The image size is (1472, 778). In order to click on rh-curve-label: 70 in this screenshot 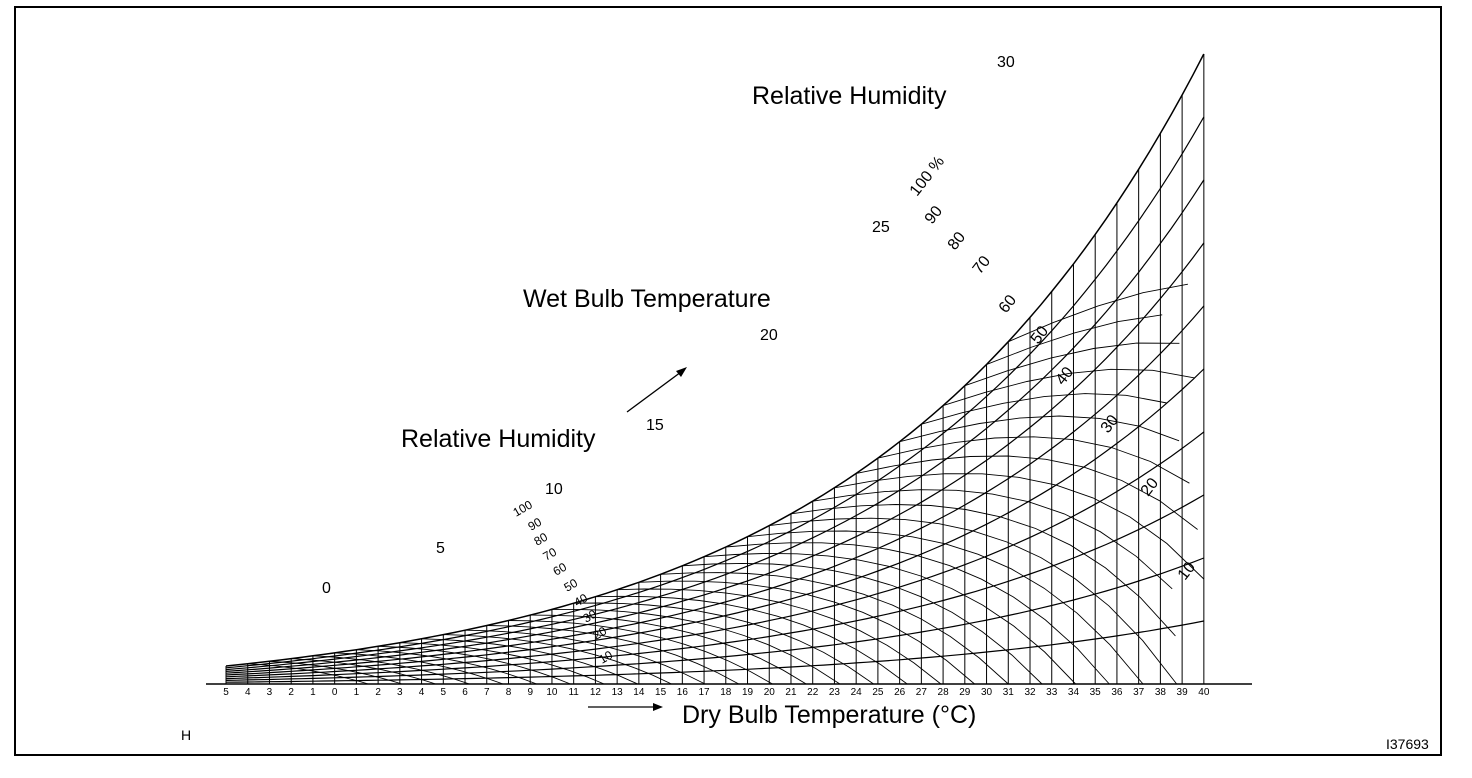, I will do `click(982, 265)`.